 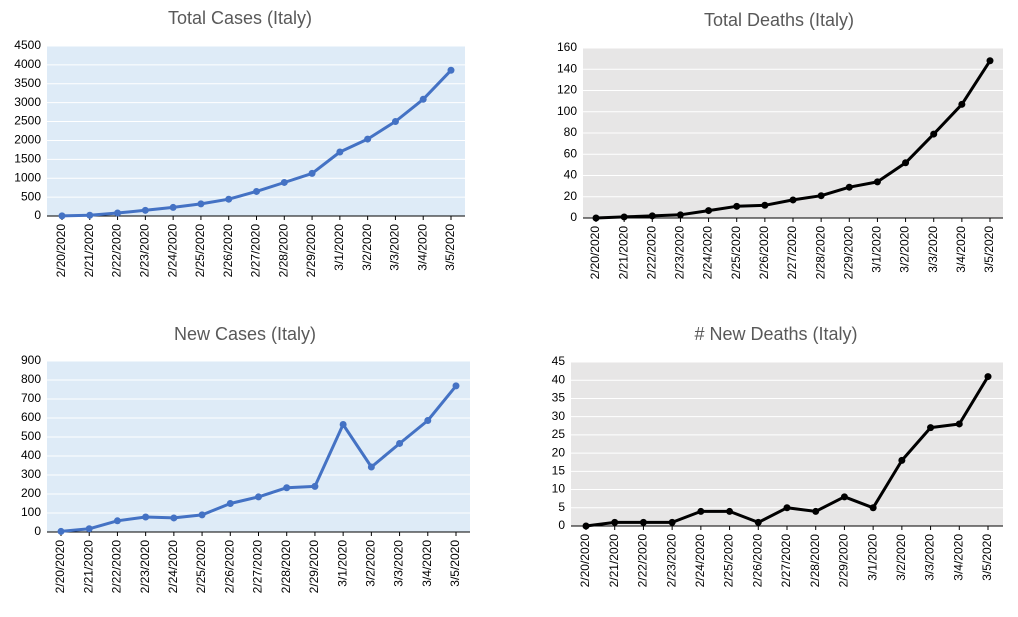 I want to click on y-tick-label: 15, so click(x=559, y=471).